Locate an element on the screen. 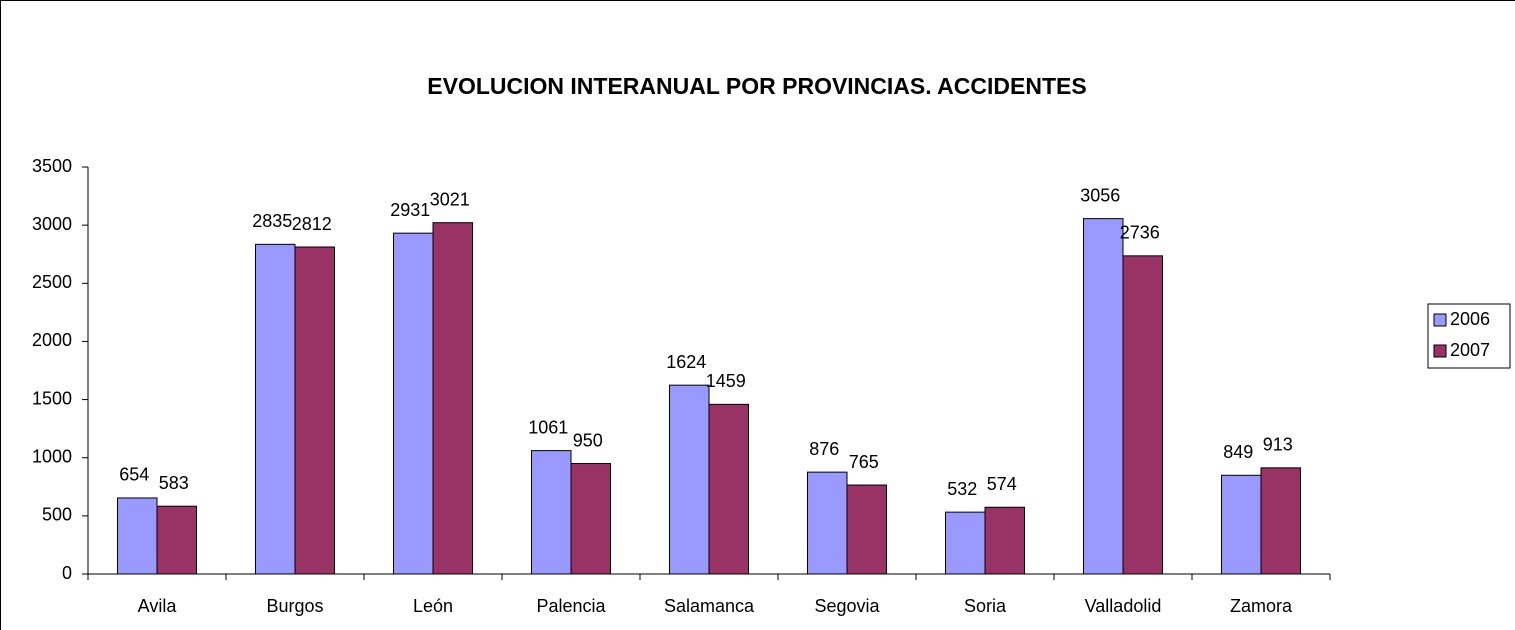 Image resolution: width=1515 pixels, height=630 pixels. y-tick-label: 1000 is located at coordinates (52, 456).